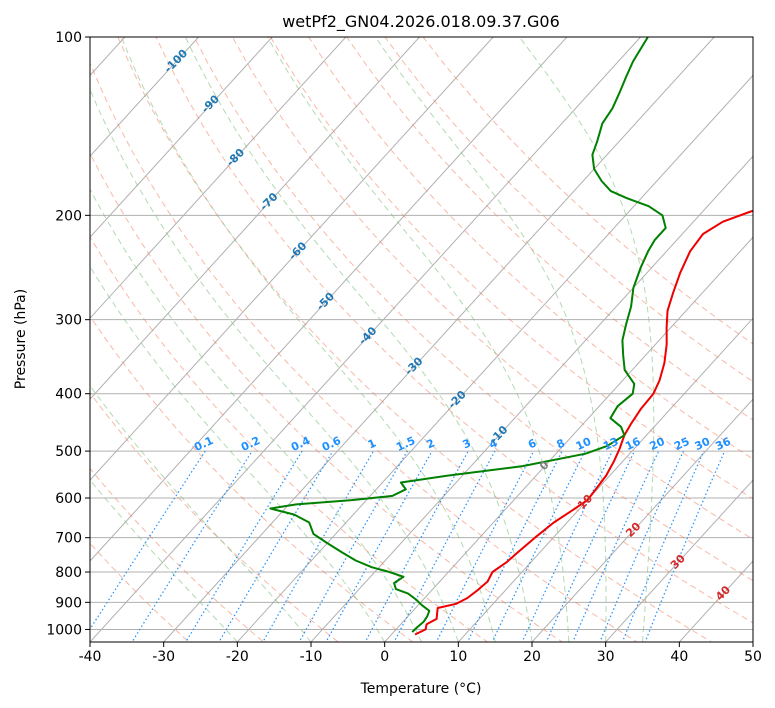  Describe the element at coordinates (681, 444) in the screenshot. I see `mixing-ratio-label: 25` at that location.